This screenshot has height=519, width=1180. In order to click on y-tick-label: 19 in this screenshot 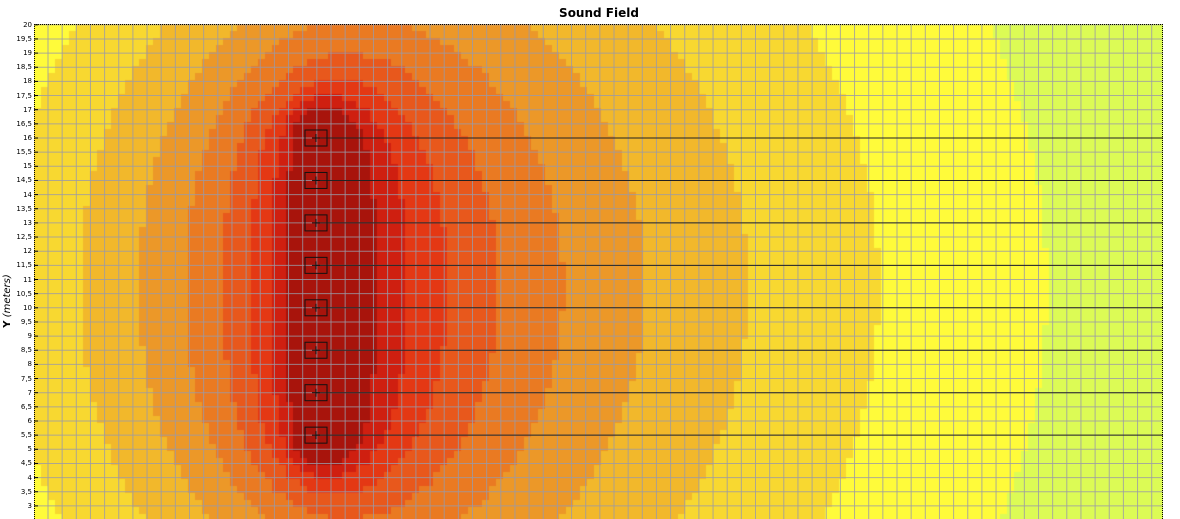, I will do `click(27, 53)`.